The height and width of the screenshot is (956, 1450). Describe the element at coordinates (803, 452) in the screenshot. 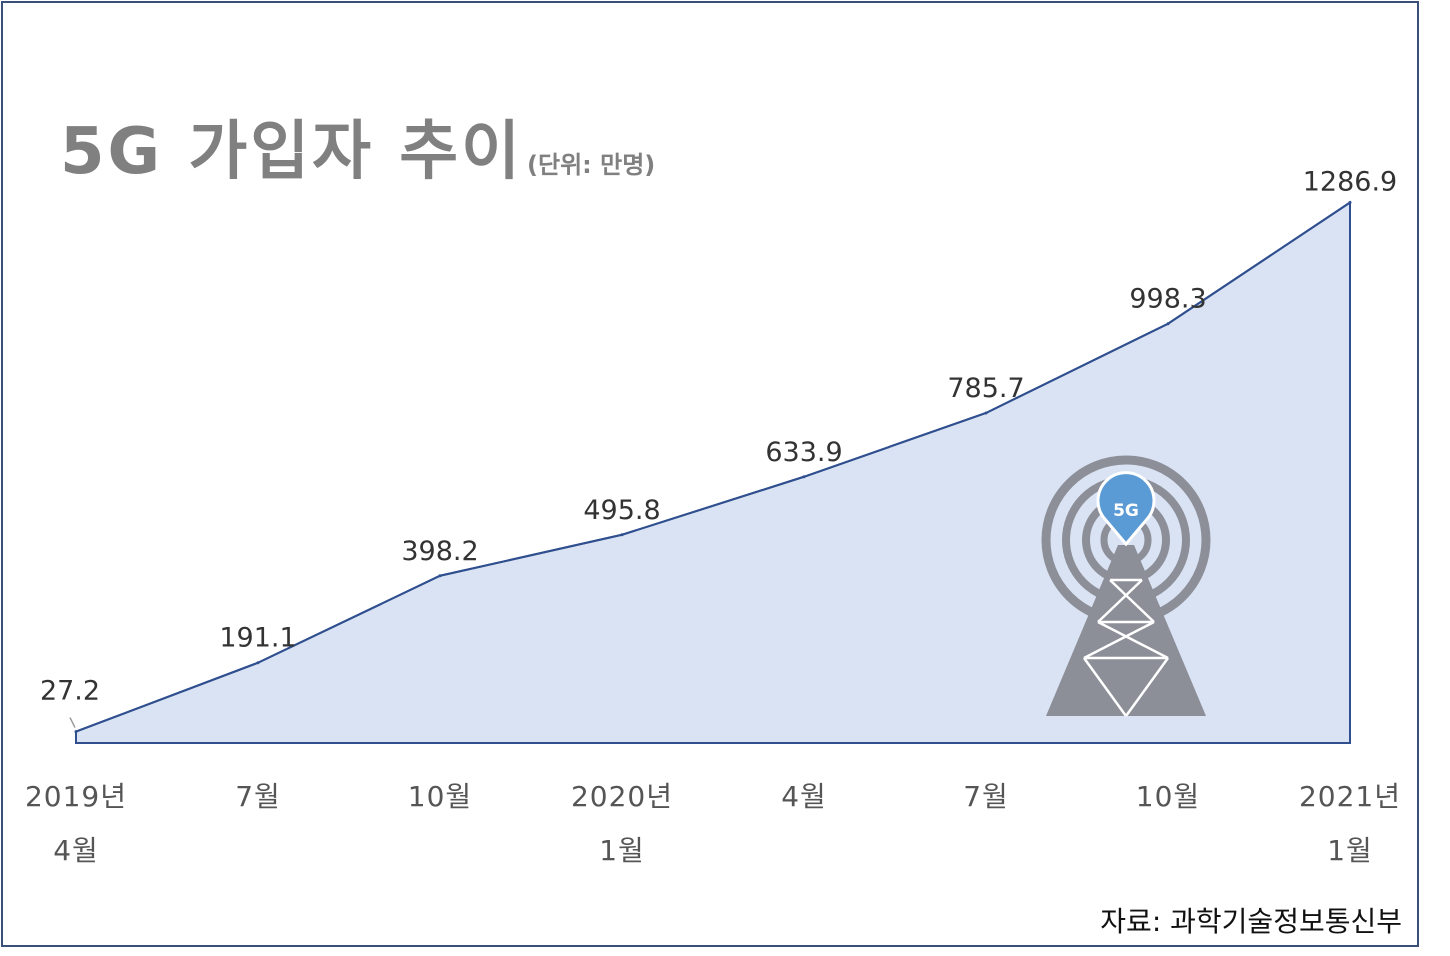

I see `data-label: 633.9` at that location.